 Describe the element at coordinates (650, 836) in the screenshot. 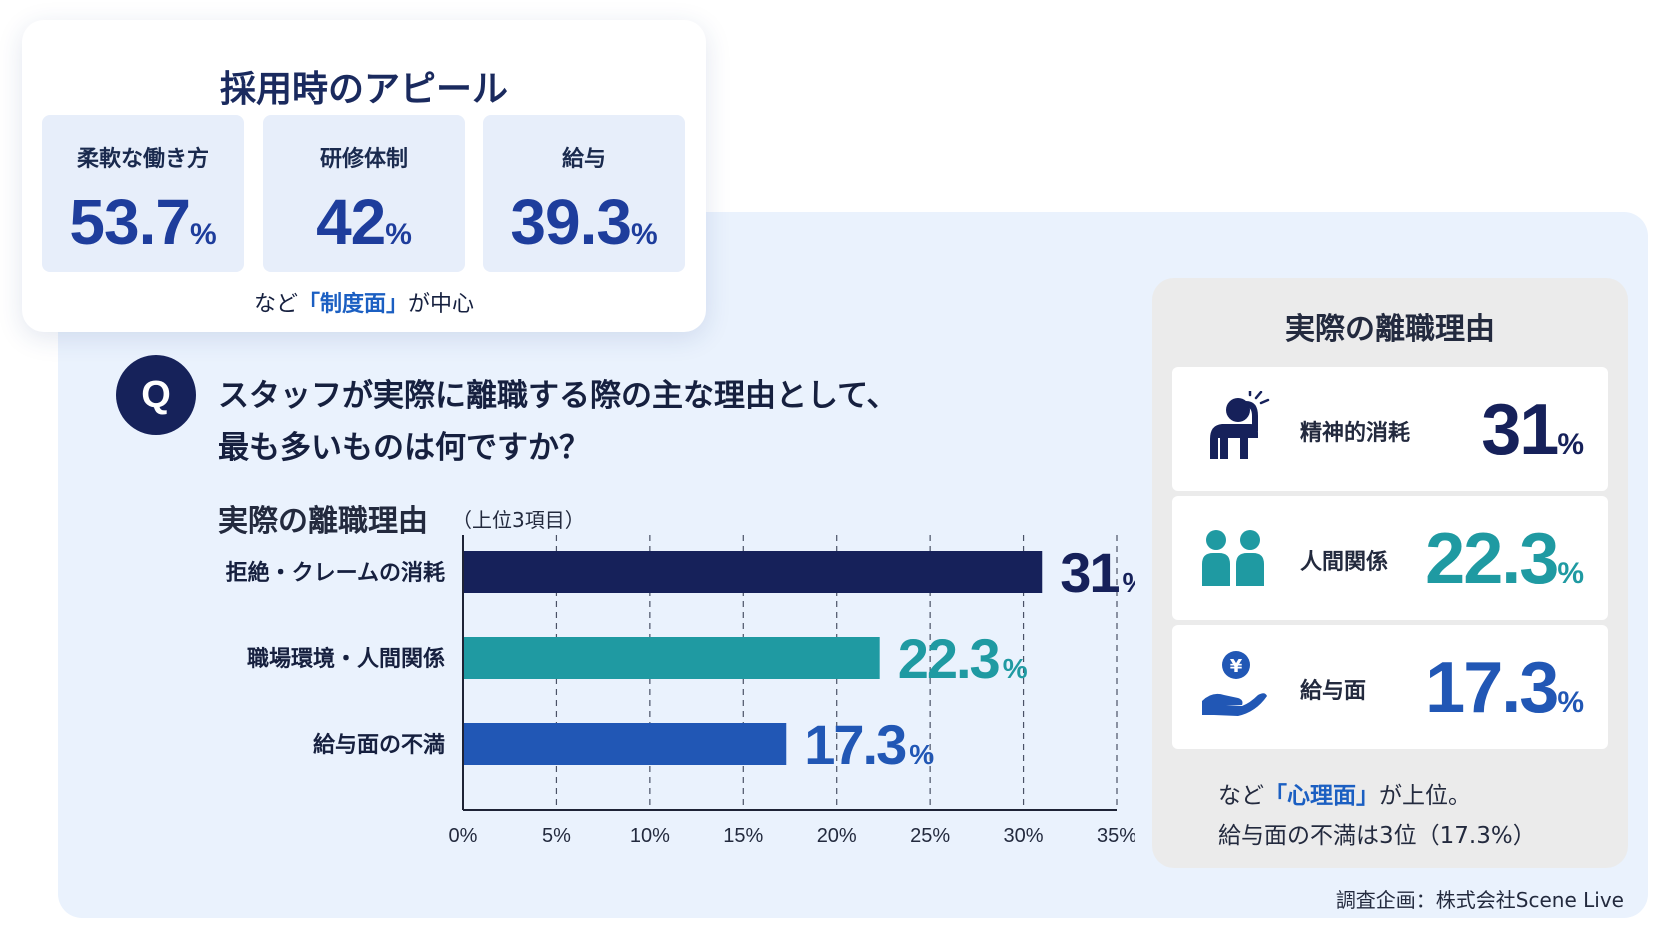

I see `x-tick-label: 10%` at that location.